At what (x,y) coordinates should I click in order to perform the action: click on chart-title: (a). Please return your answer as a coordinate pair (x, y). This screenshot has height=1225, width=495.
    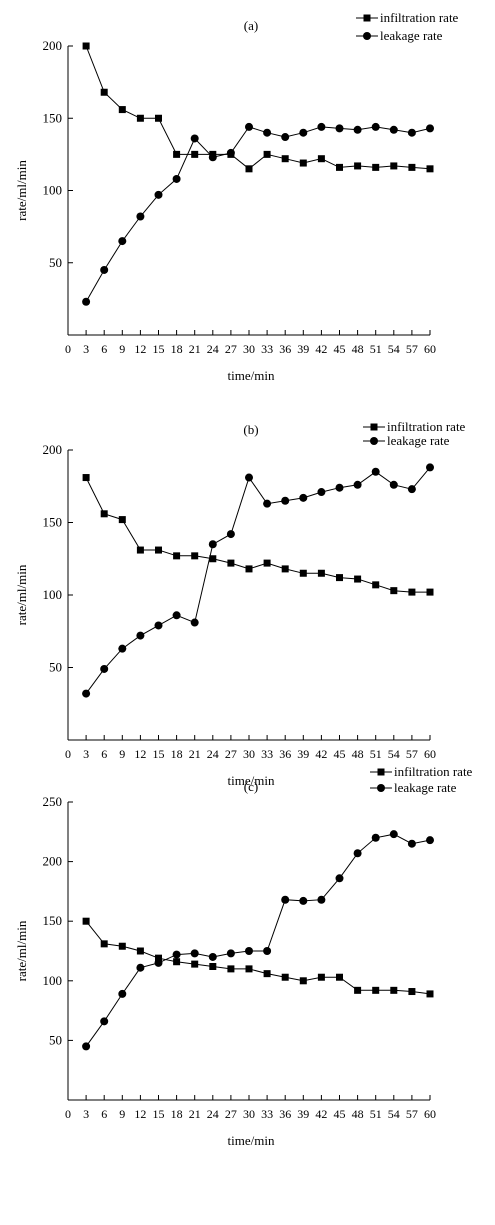
    Looking at the image, I should click on (251, 25).